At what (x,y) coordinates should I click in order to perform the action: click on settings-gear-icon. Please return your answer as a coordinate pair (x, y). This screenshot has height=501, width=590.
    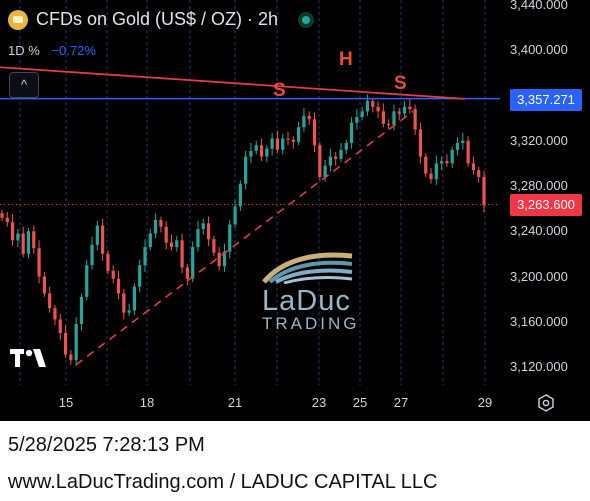
    Looking at the image, I should click on (546, 403).